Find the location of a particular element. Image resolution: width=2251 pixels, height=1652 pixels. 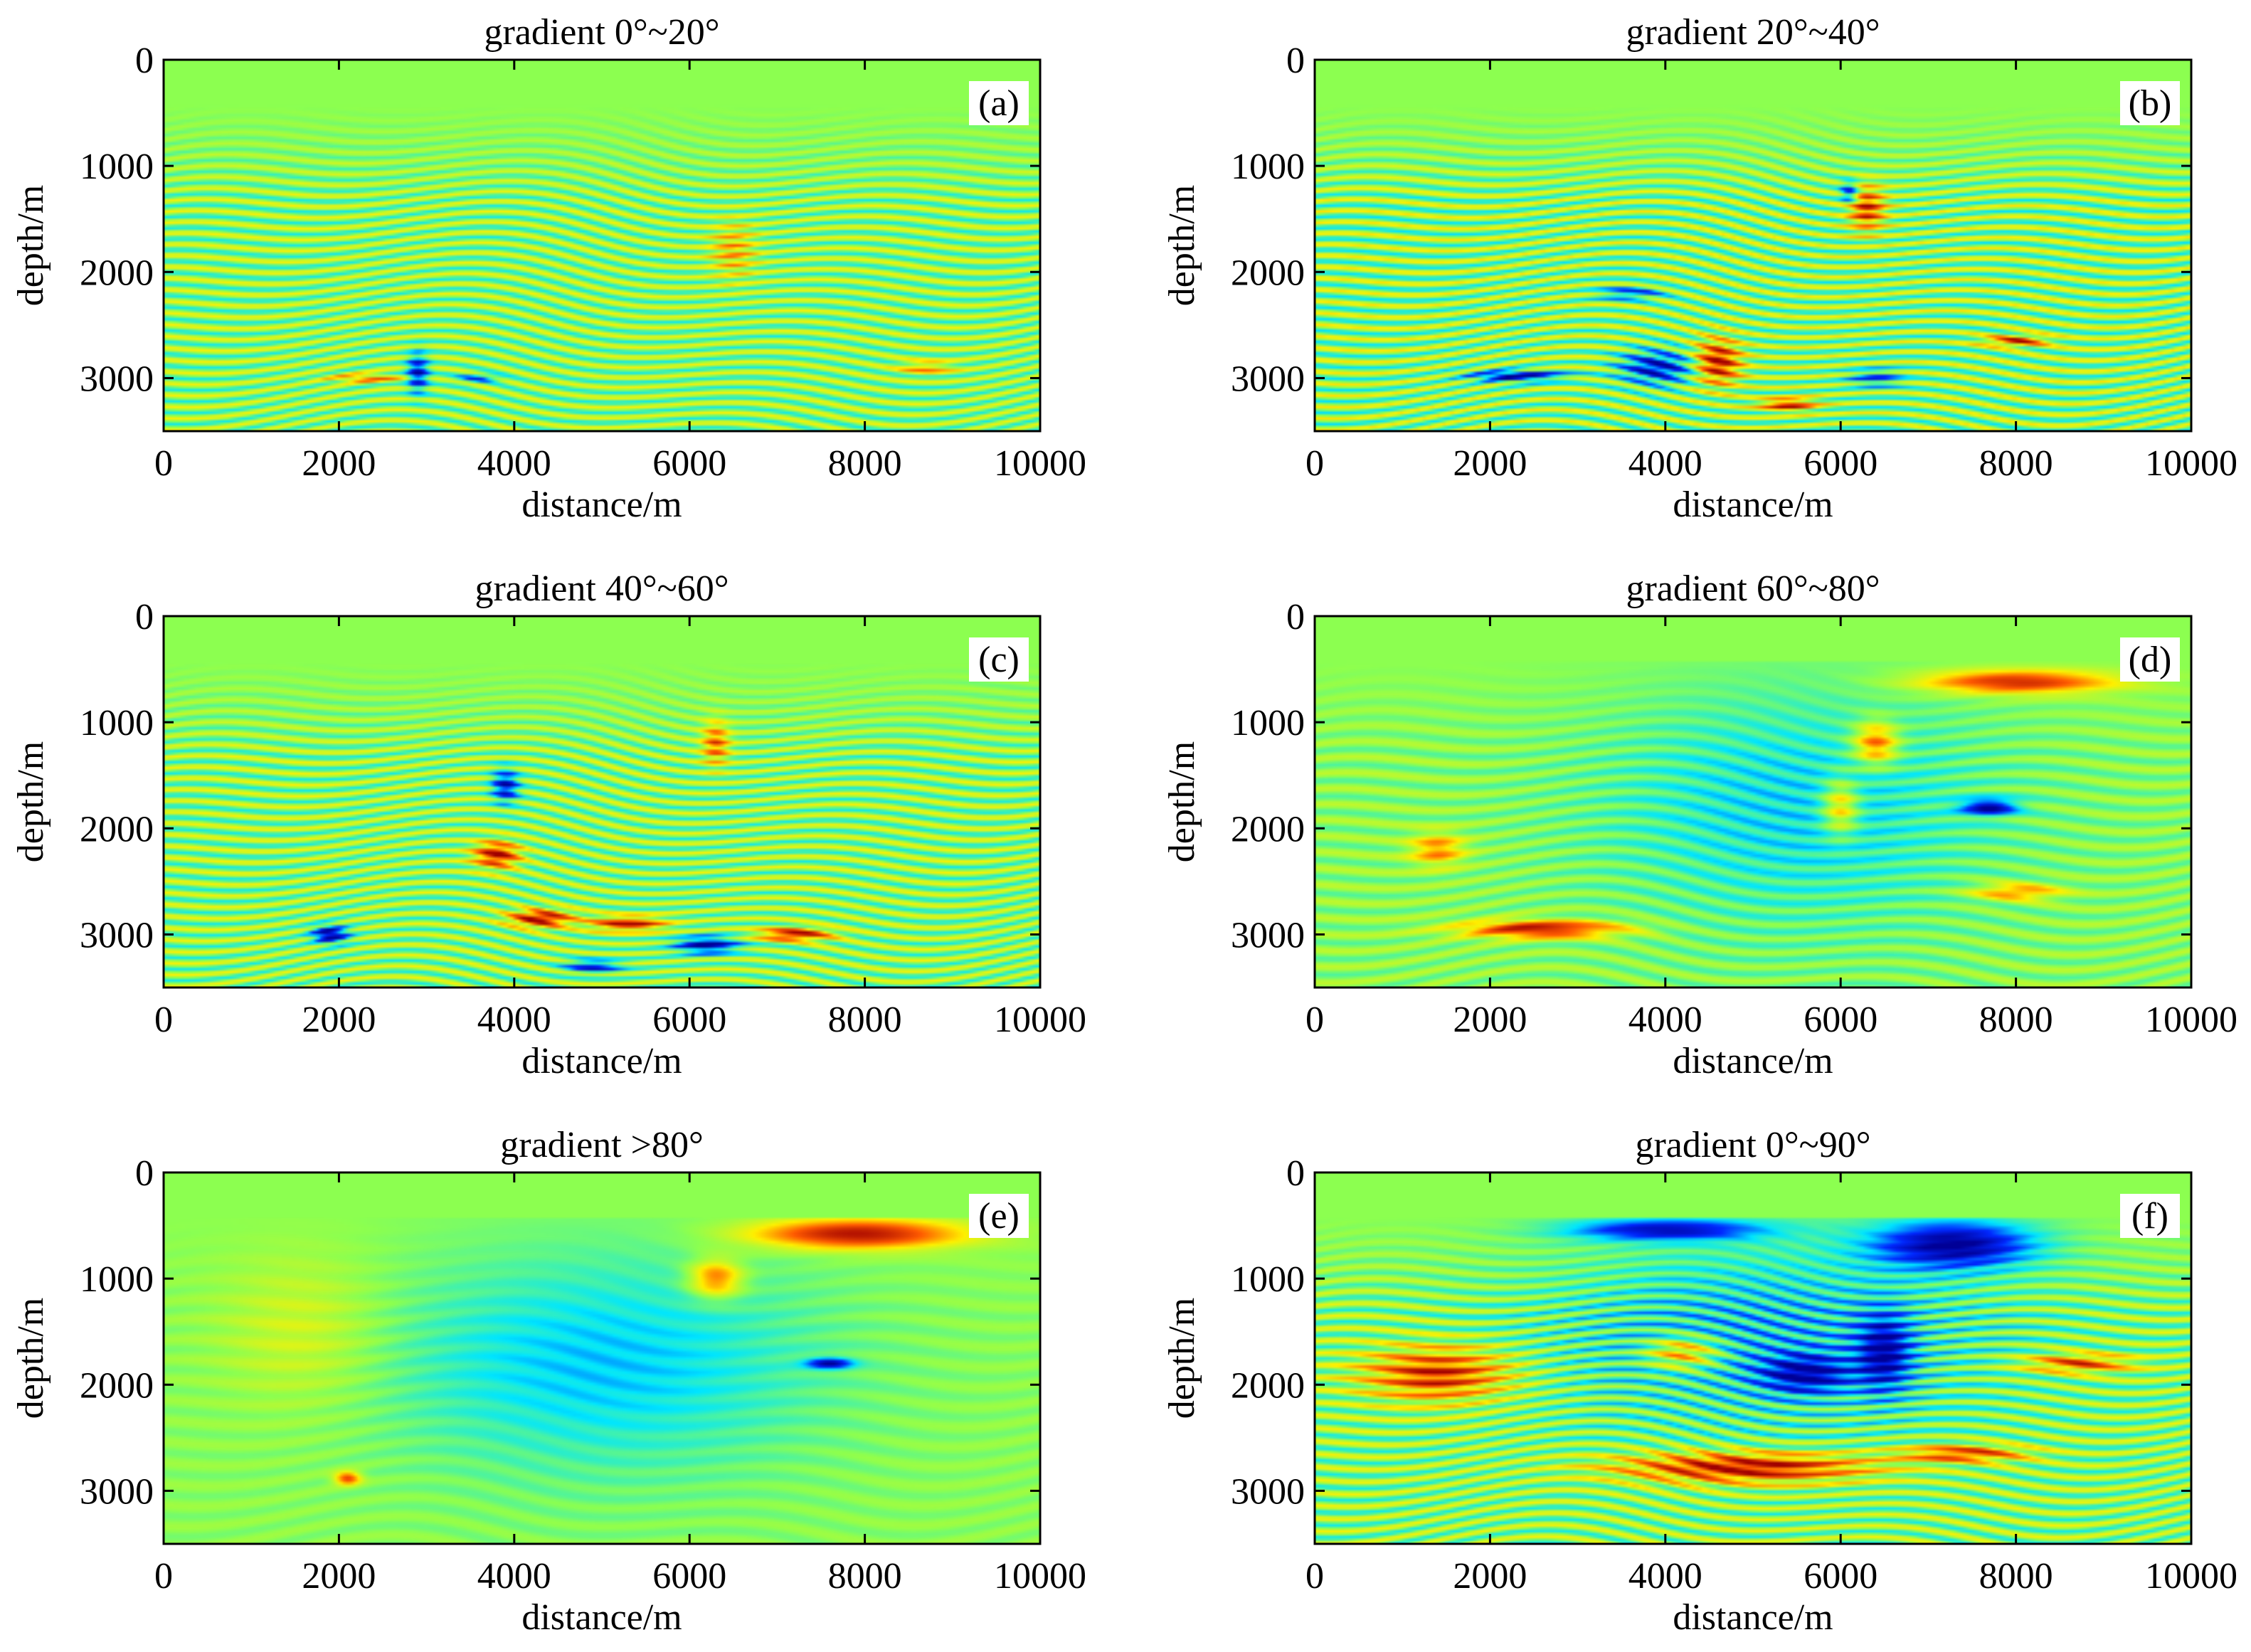

panel-label: (f) is located at coordinates (2150, 1216).